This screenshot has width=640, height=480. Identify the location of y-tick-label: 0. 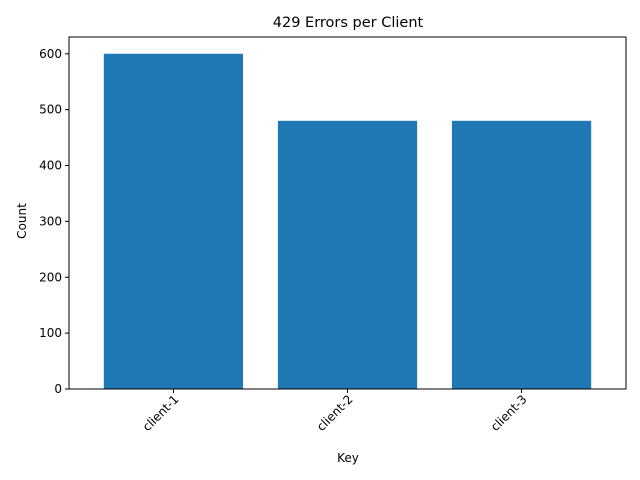
(58, 389).